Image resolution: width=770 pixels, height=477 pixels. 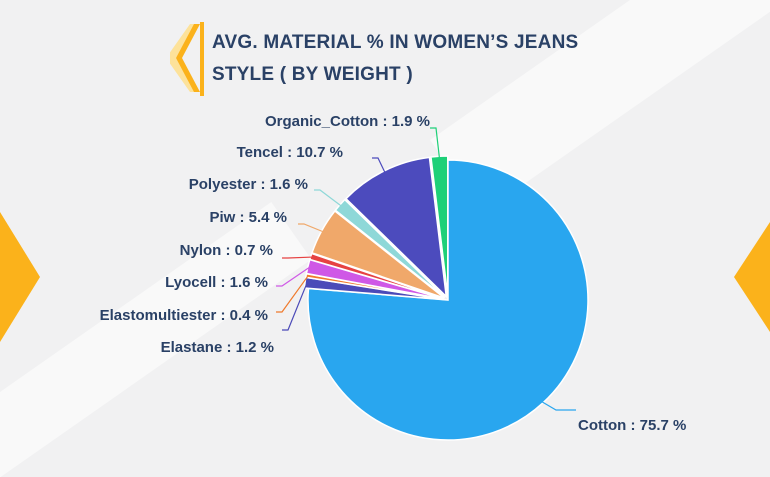 What do you see at coordinates (184, 315) in the screenshot?
I see `data-label-elastomultiester: Elastomultiester : 0.4 %` at bounding box center [184, 315].